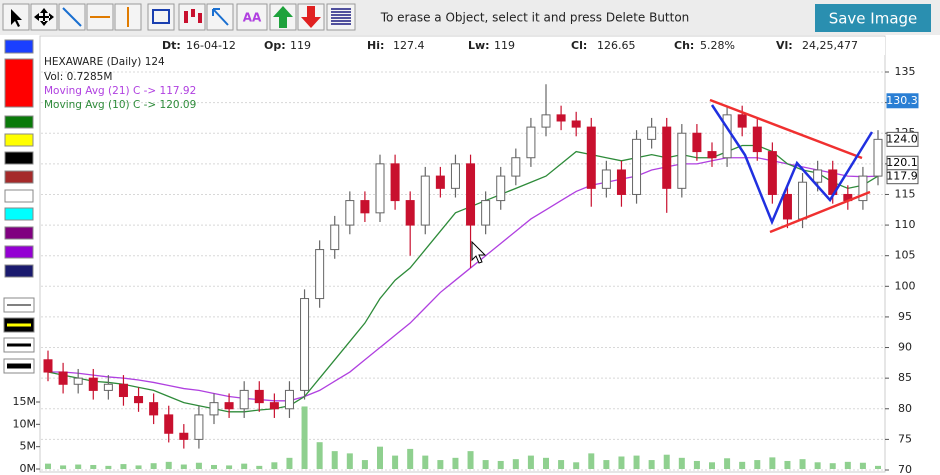 This screenshot has height=475, width=940. Describe the element at coordinates (902, 139) in the screenshot. I see `price-label-box` at that location.